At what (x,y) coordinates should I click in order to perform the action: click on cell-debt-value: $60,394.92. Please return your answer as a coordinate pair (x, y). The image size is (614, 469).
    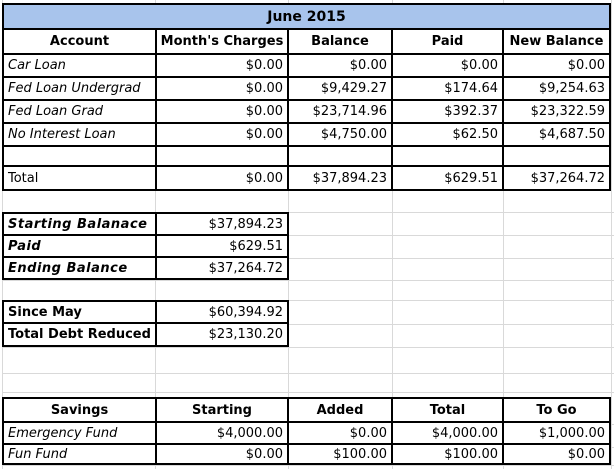
    Looking at the image, I should click on (222, 312).